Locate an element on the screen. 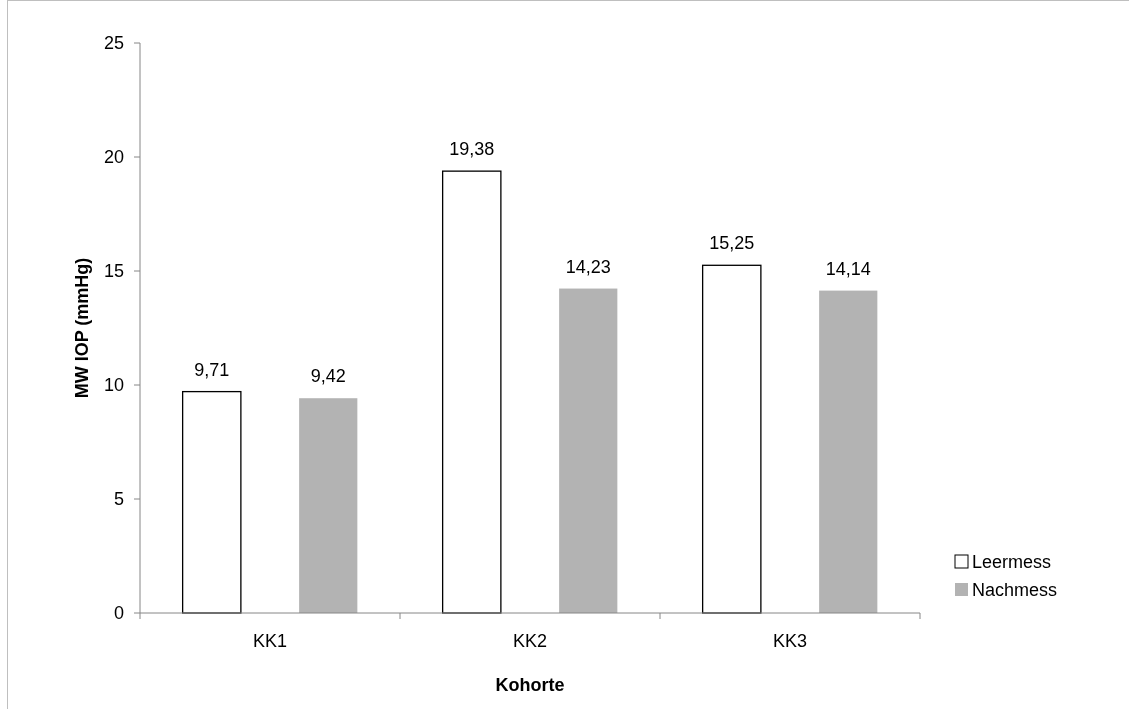 The height and width of the screenshot is (709, 1129). data-label: 14,23 is located at coordinates (588, 266).